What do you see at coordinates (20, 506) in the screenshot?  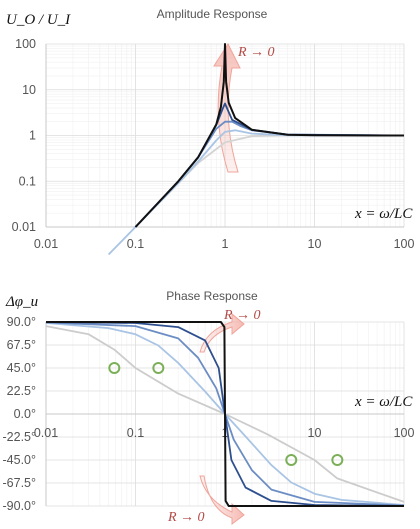 I see `y-tick-label: -90.0°` at bounding box center [20, 506].